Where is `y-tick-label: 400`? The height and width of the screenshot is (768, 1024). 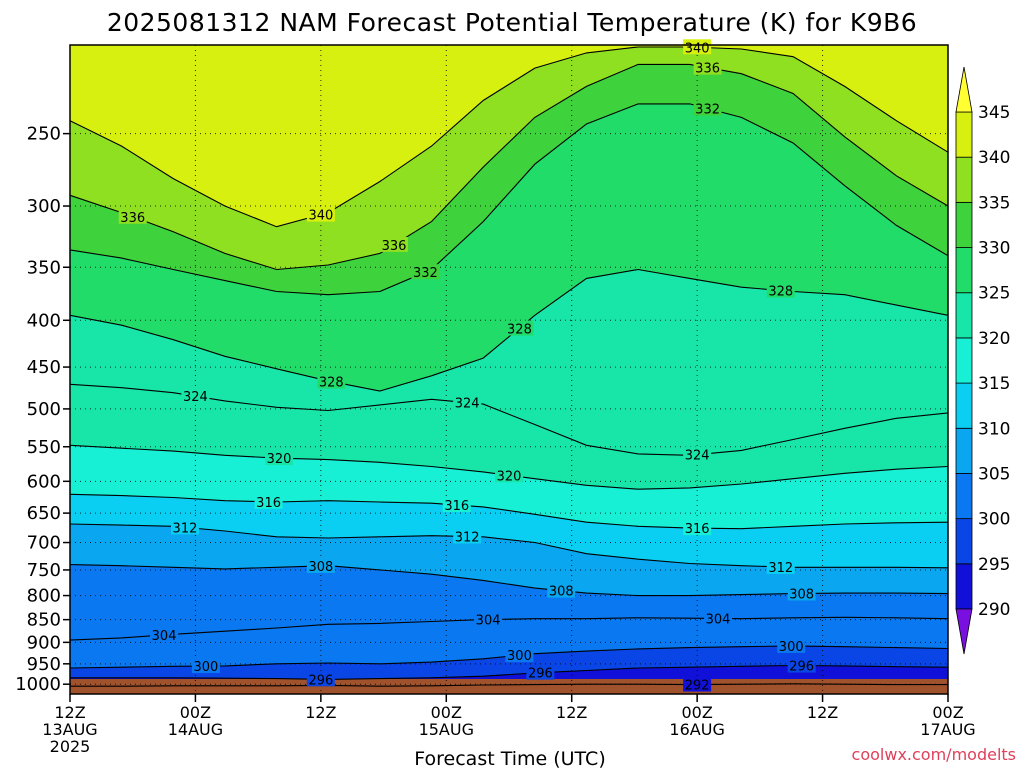 y-tick-label: 400 is located at coordinates (44, 320).